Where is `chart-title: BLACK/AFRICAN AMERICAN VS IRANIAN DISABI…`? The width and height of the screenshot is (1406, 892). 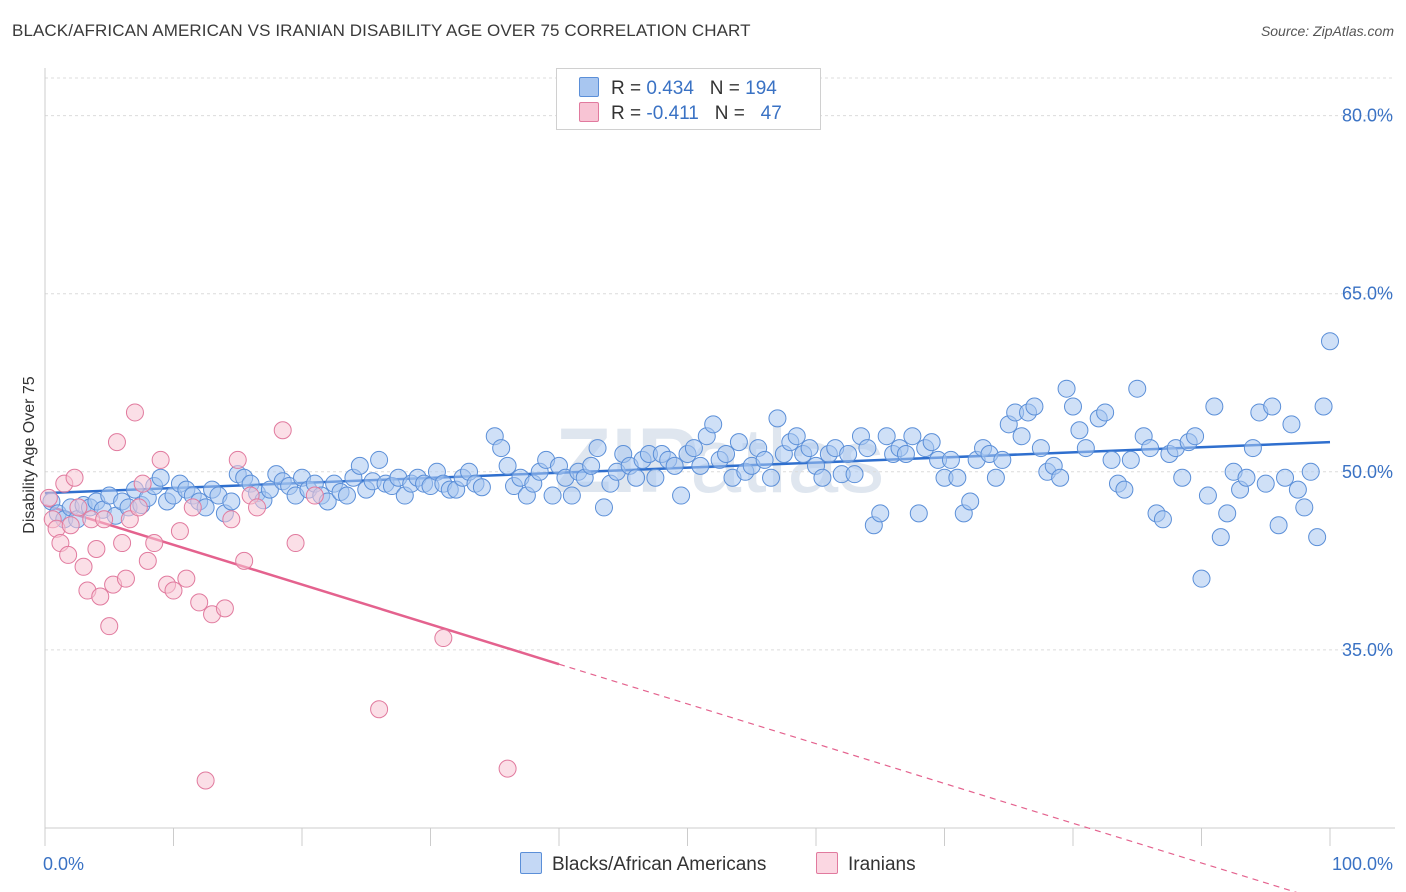
chart-title: BLACK/AFRICAN AMERICAN VS IRANIAN DISABI… is located at coordinates (381, 30).